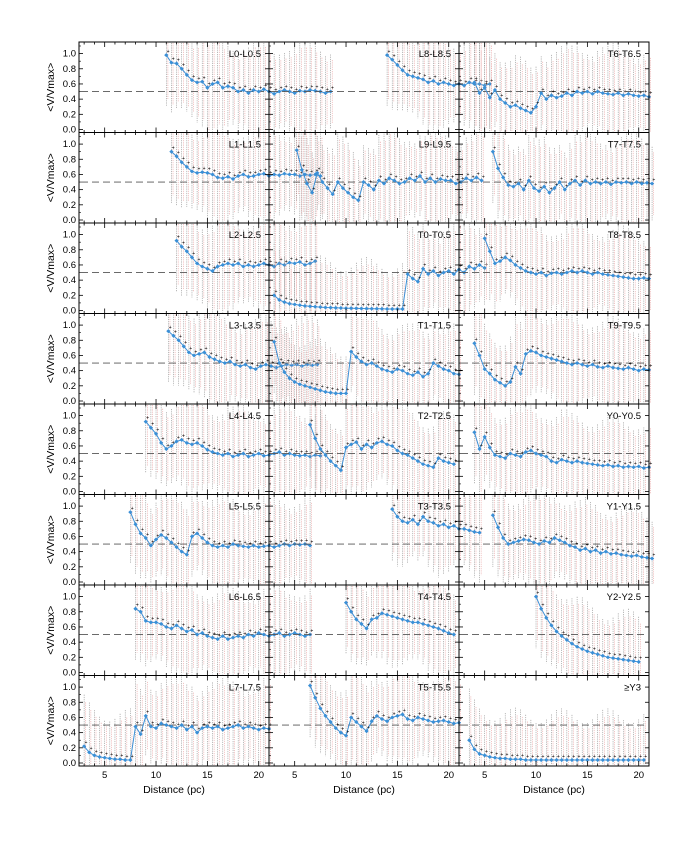 The image size is (680, 850). I want to click on y-ticks: 0.00.20.40.60.81.0, so click(166, 633).